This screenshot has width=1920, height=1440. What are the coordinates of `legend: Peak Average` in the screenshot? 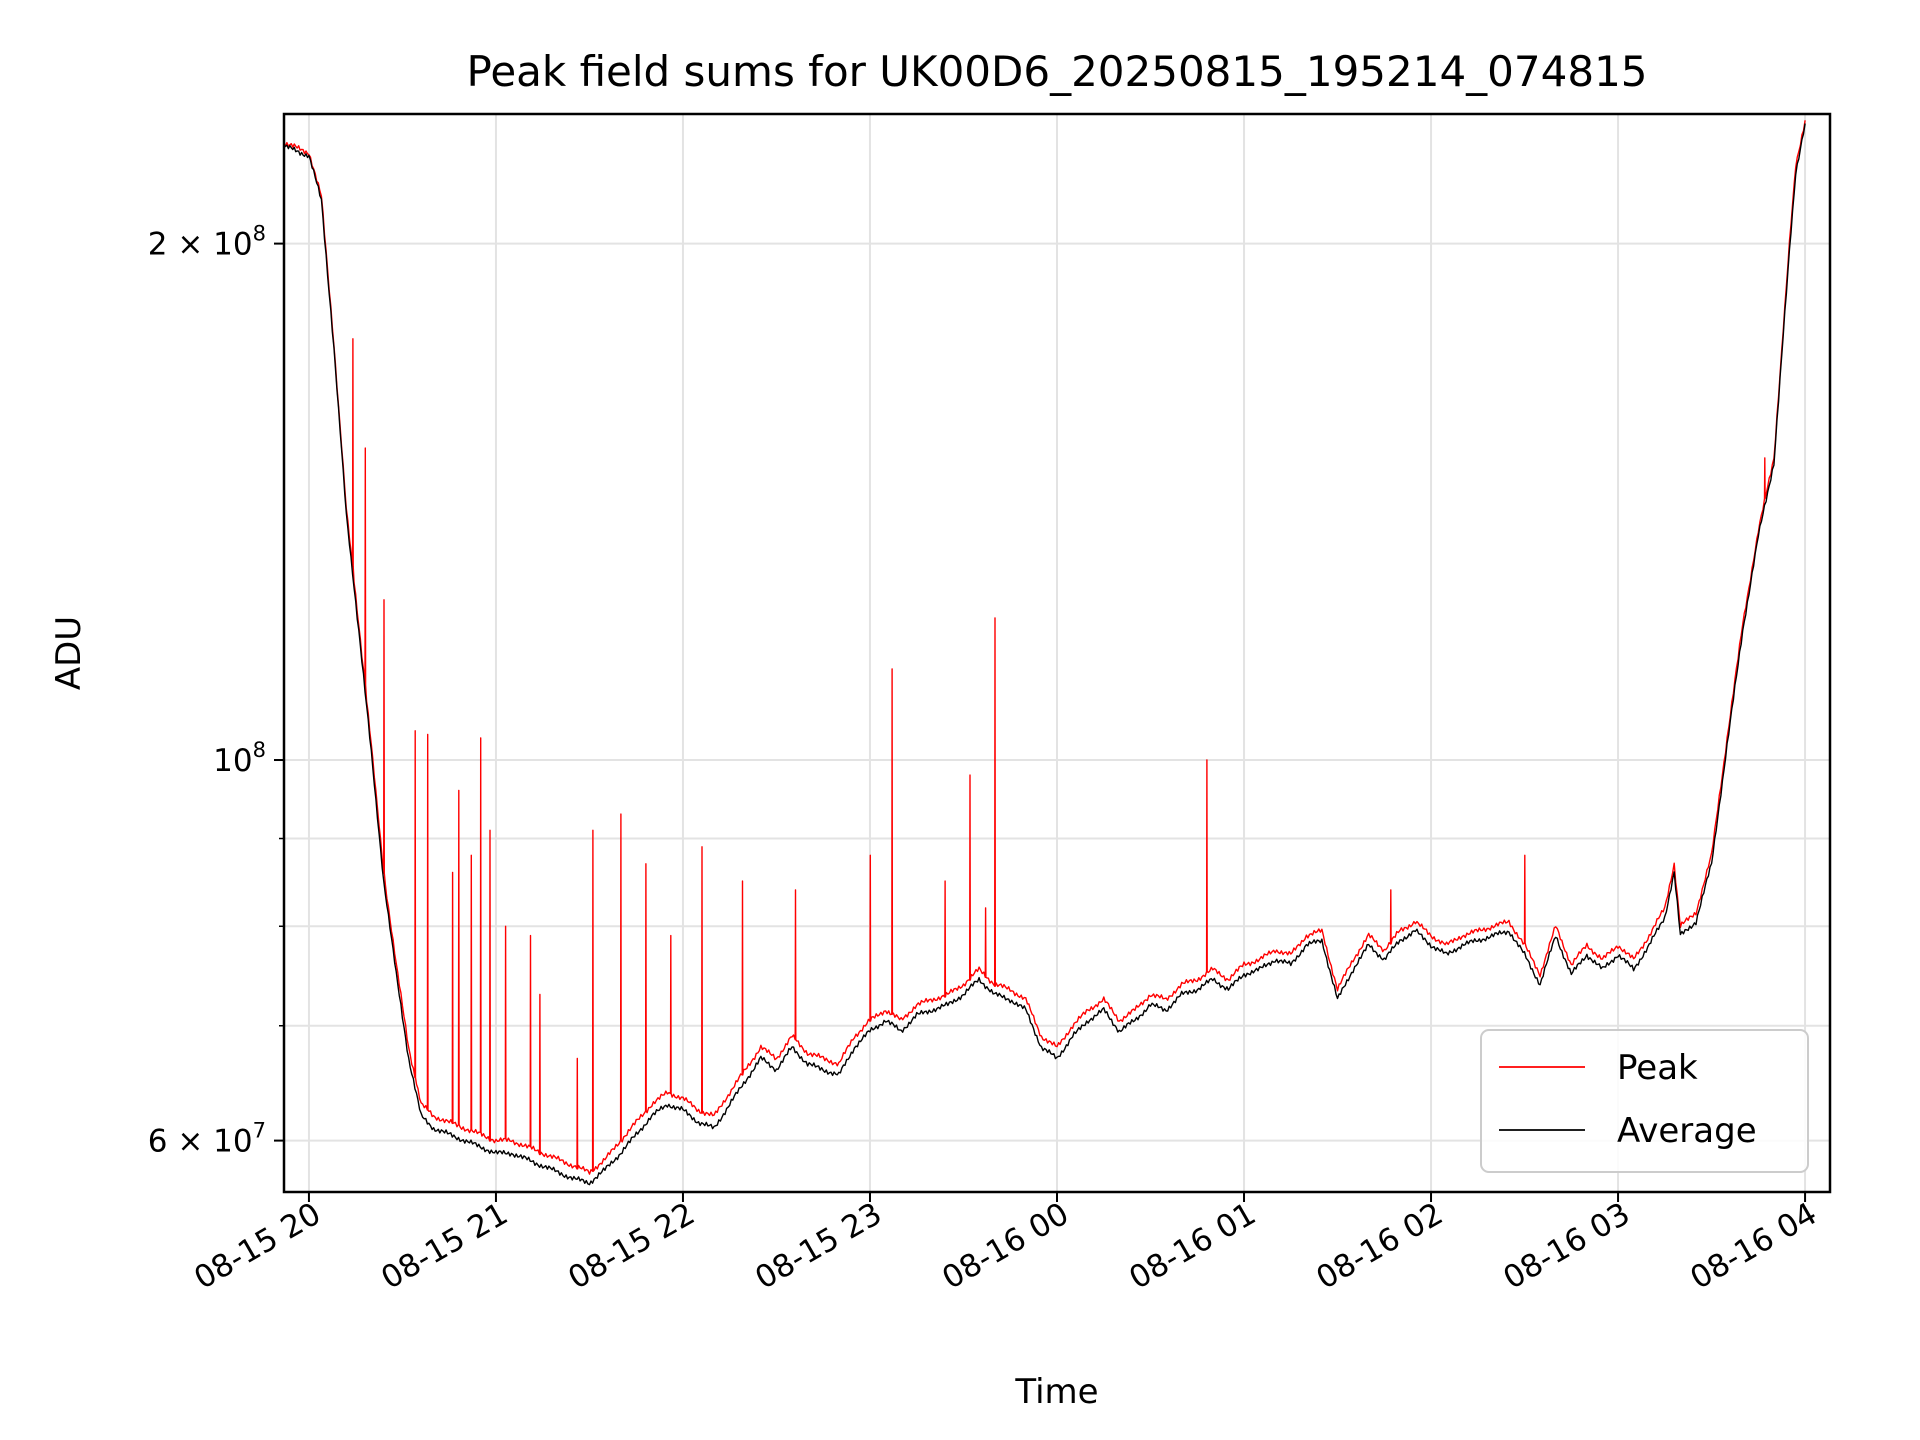 It's located at (1644, 1101).